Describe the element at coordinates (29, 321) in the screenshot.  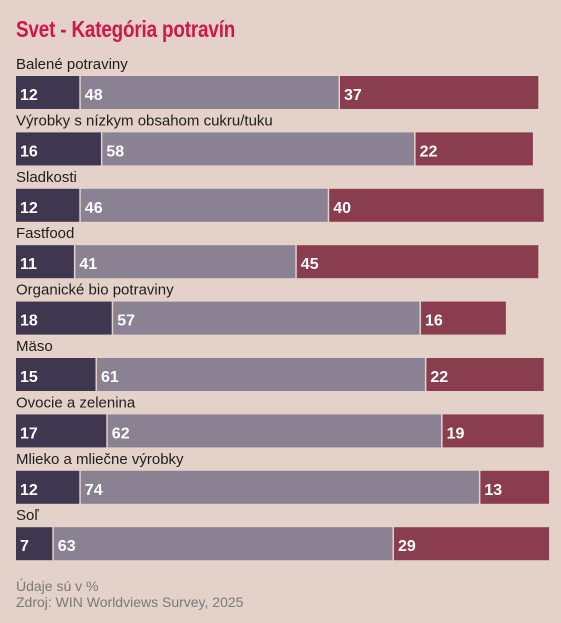
I see `data-label: 18` at that location.